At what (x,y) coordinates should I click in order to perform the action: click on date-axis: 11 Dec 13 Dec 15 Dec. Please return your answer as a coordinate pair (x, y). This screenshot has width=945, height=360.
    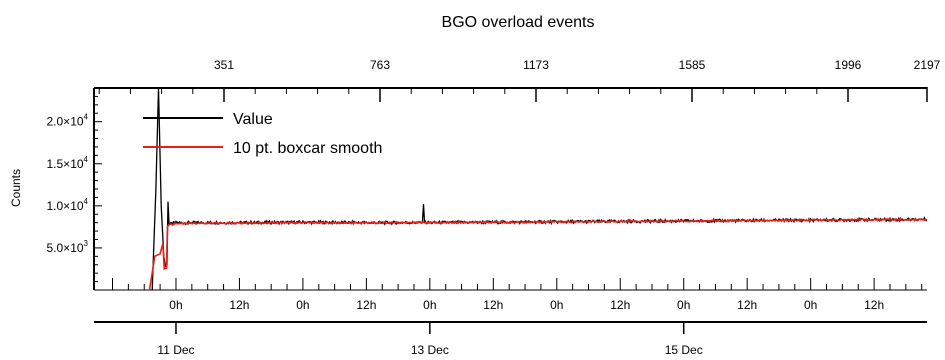
    Looking at the image, I should click on (510, 339).